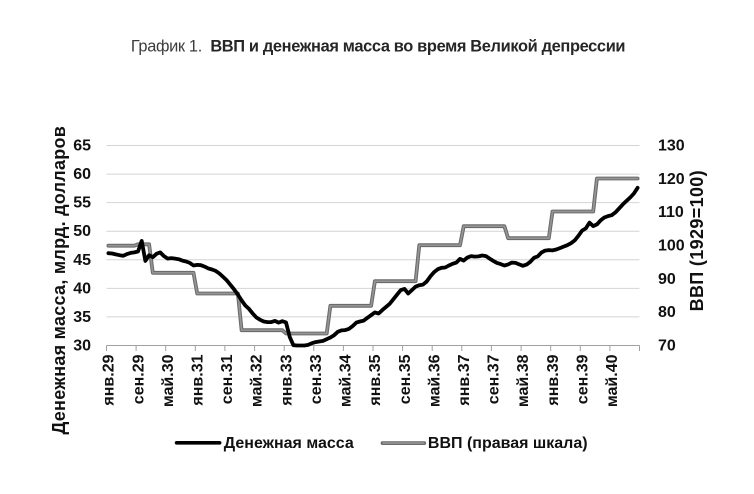  What do you see at coordinates (82, 203) in the screenshot?
I see `svg-text: 55` at bounding box center [82, 203].